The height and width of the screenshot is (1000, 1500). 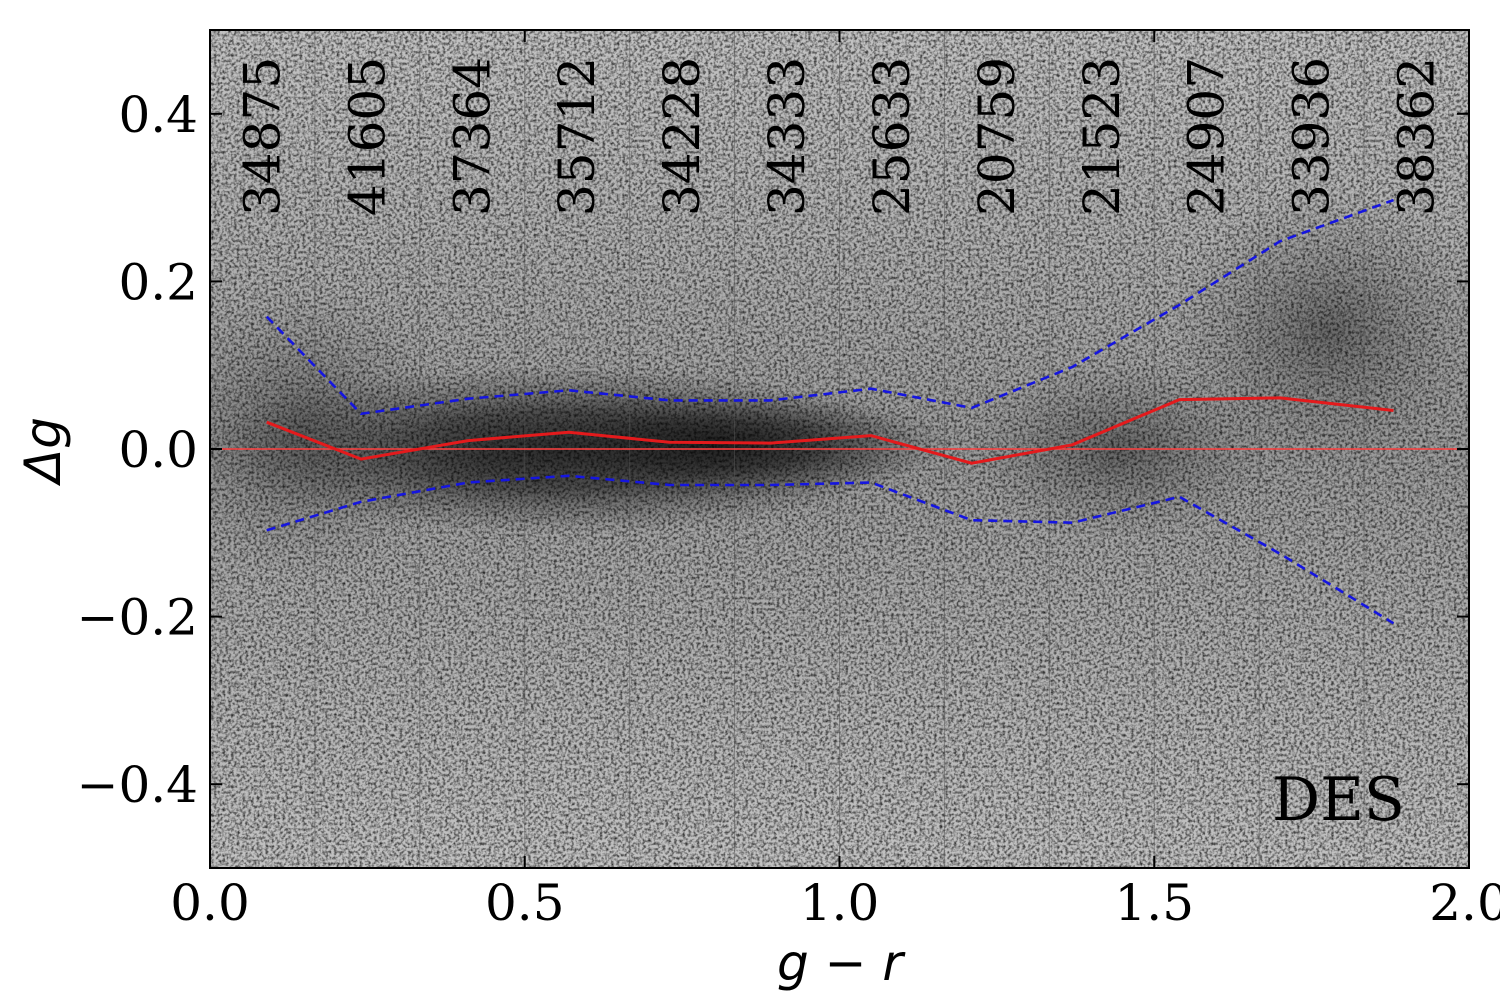 I want to click on y-tick-label-1: −0.2, so click(x=137, y=618).